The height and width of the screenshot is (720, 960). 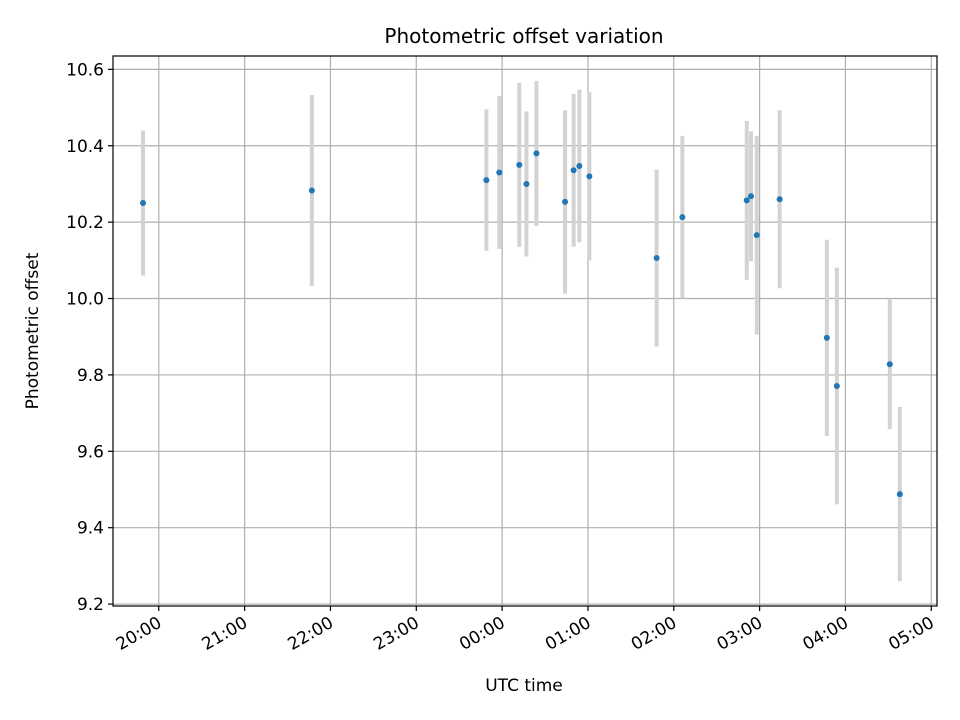 What do you see at coordinates (85, 223) in the screenshot?
I see `y-tick-label: 10.2` at bounding box center [85, 223].